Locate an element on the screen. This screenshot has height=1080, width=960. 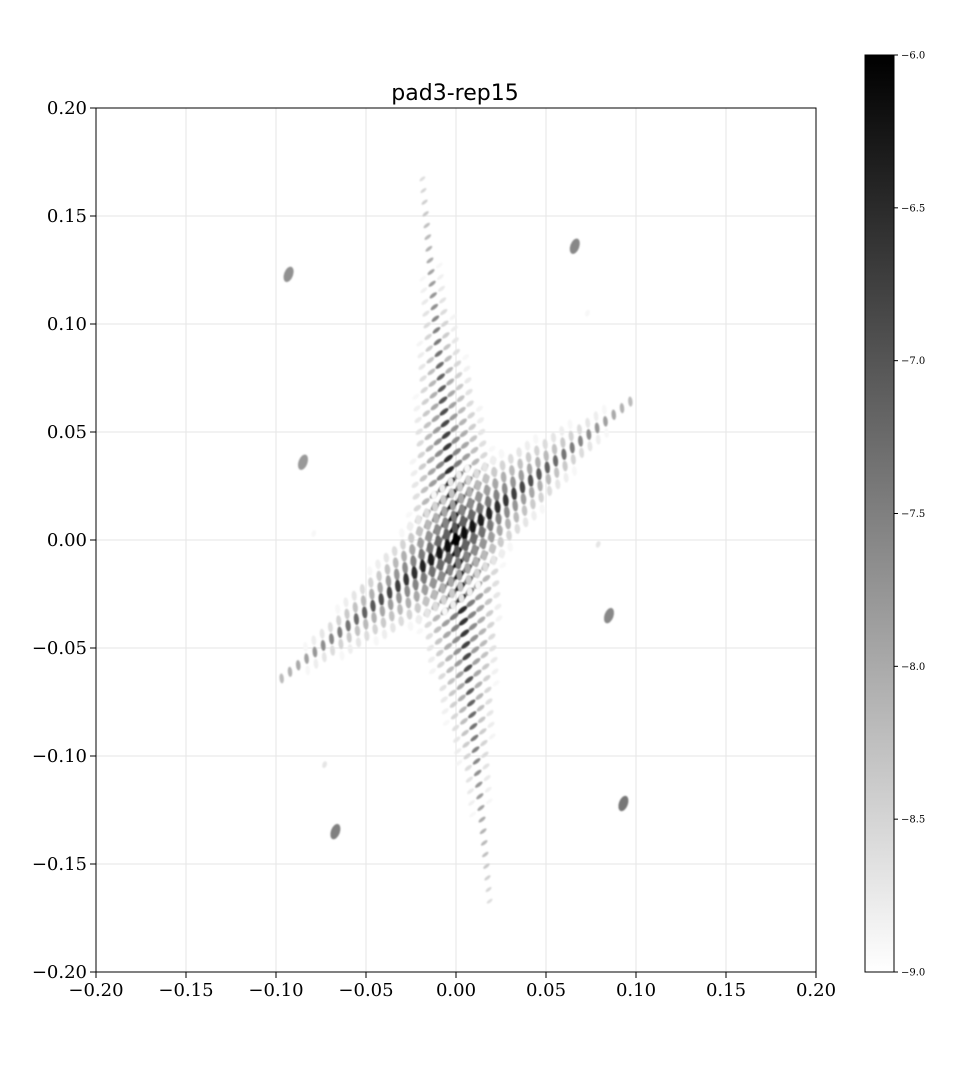
y-tick-label-1: 0.15 is located at coordinates (67, 216).